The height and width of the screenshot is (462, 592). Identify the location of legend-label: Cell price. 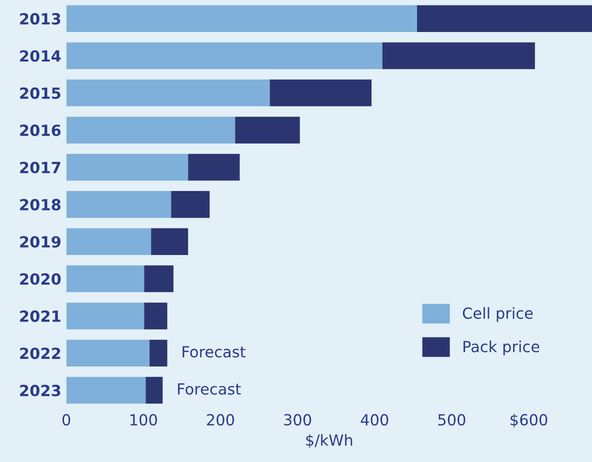
(497, 314).